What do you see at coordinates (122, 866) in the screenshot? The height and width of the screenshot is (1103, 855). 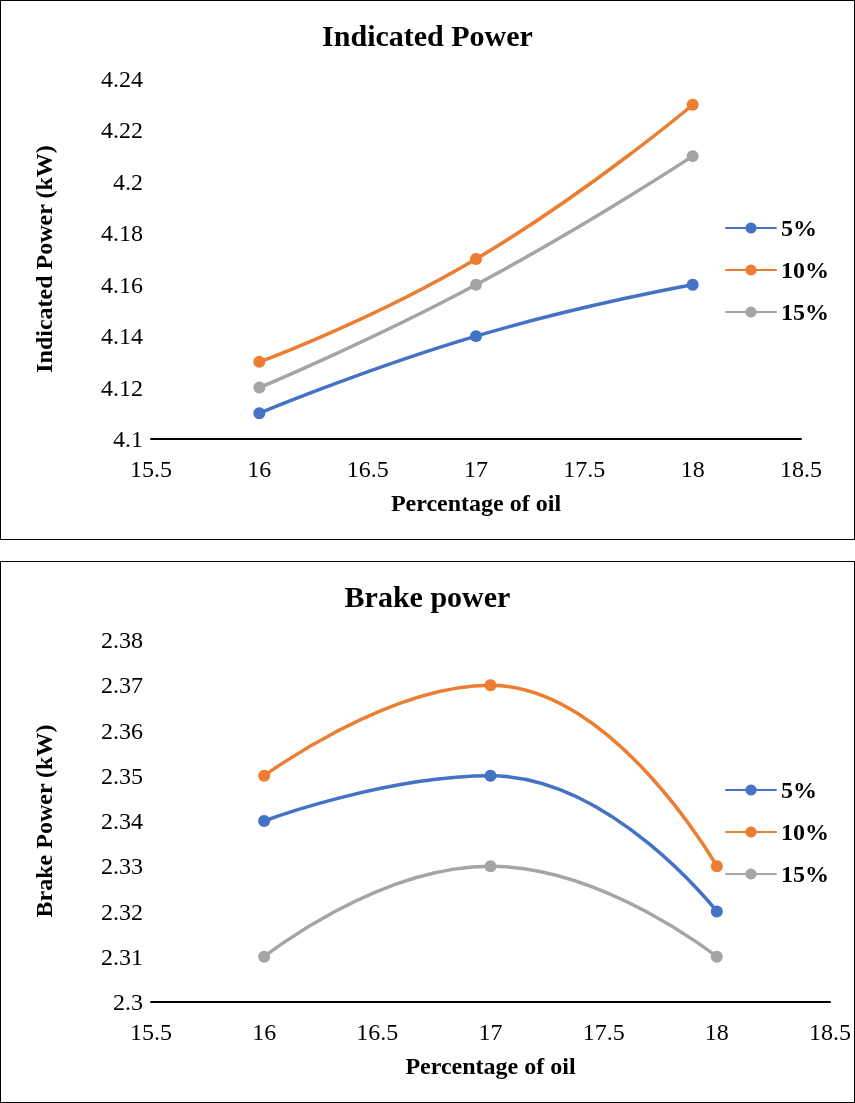 I see `y-tick-label: 2.33` at bounding box center [122, 866].